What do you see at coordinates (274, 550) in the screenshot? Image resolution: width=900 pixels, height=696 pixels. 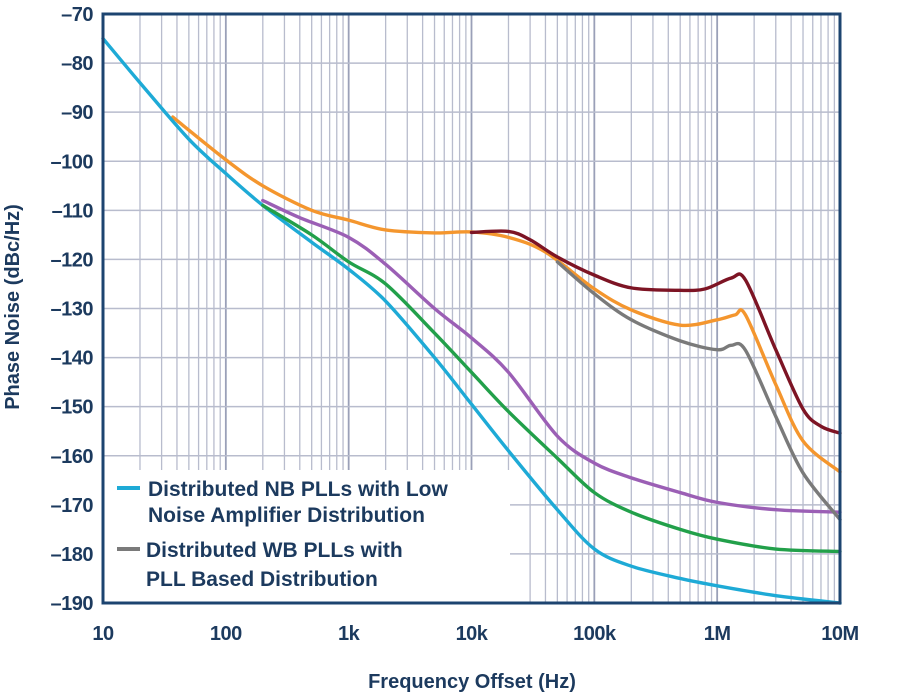 I see `legend-label: Distributed WB PLLs with` at bounding box center [274, 550].